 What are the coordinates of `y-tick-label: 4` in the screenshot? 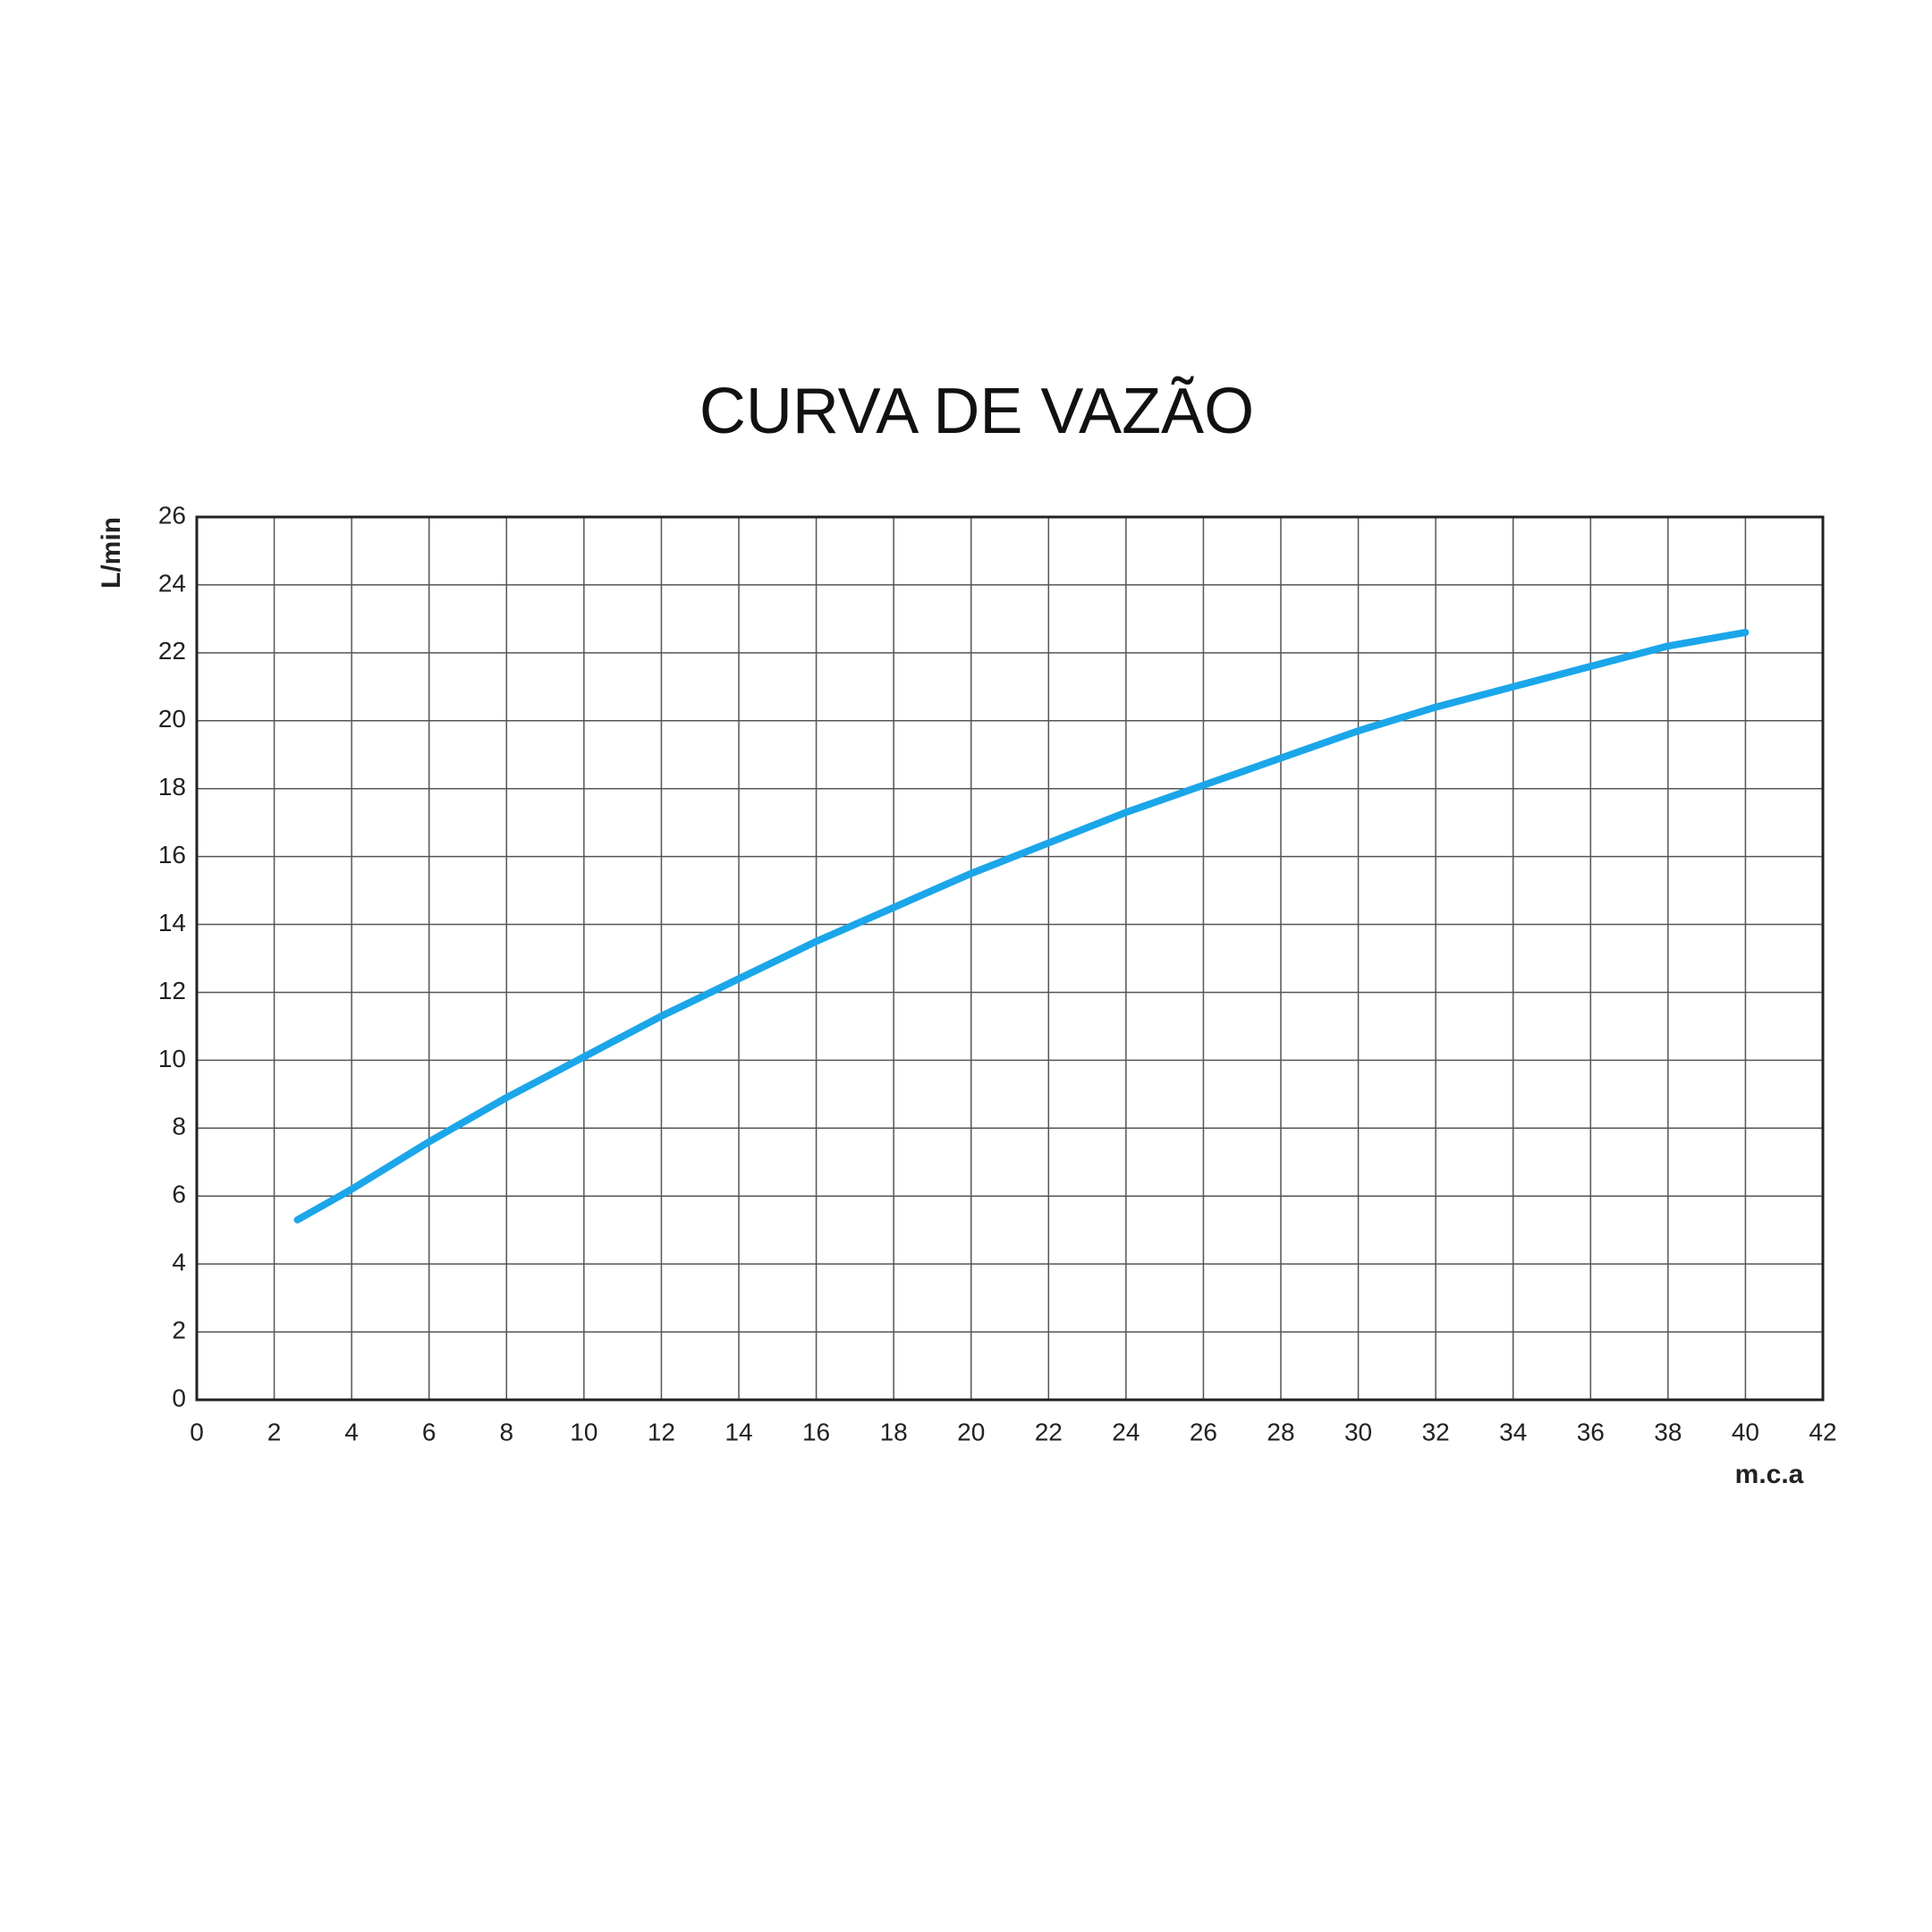 It's located at (179, 1262).